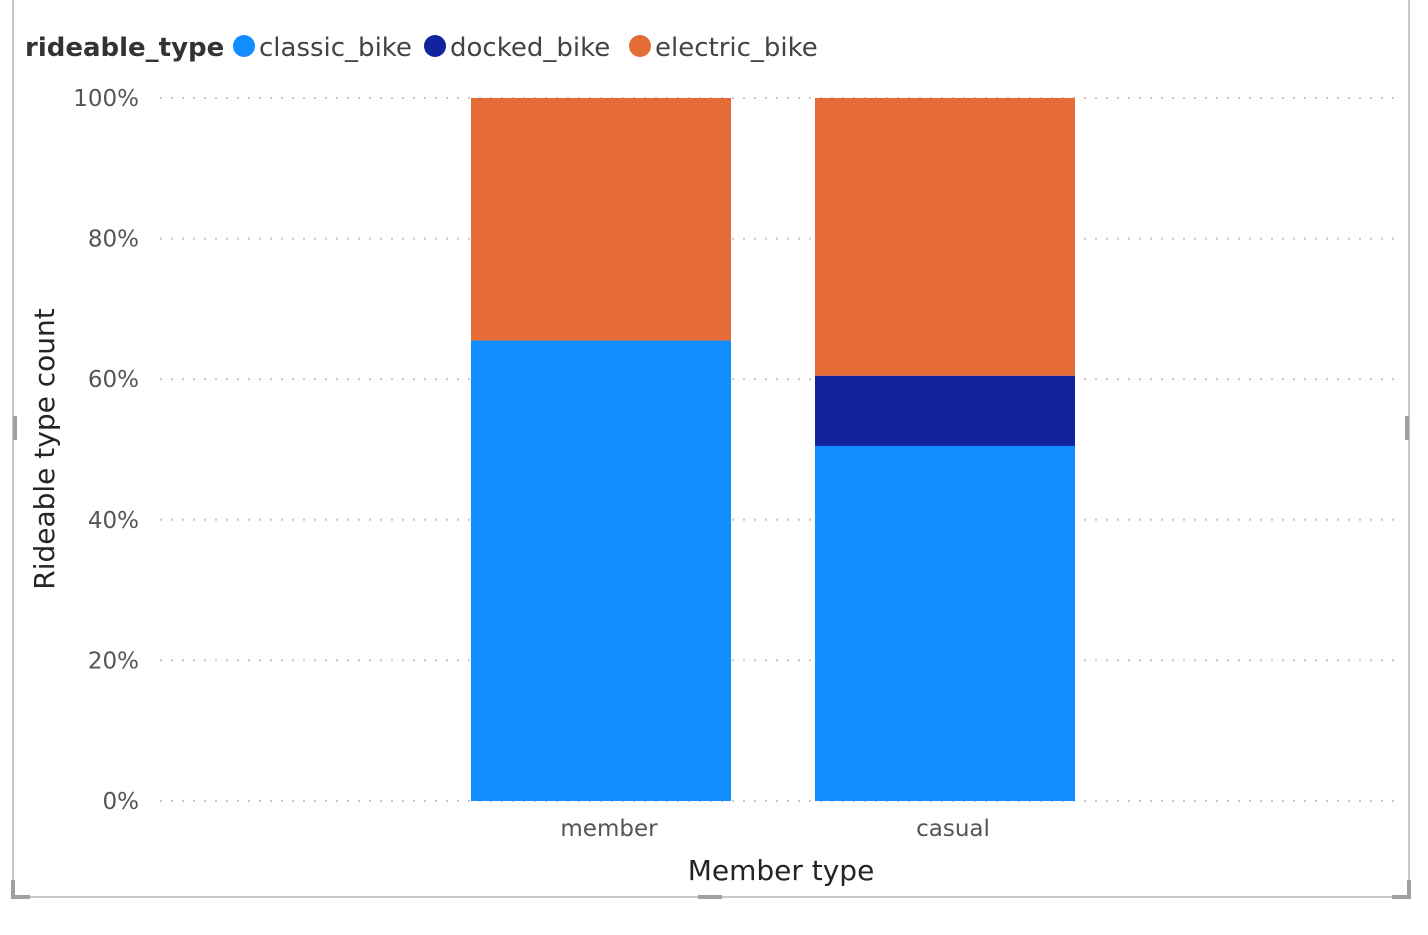  Describe the element at coordinates (121, 802) in the screenshot. I see `y-tick-label: 0%` at that location.